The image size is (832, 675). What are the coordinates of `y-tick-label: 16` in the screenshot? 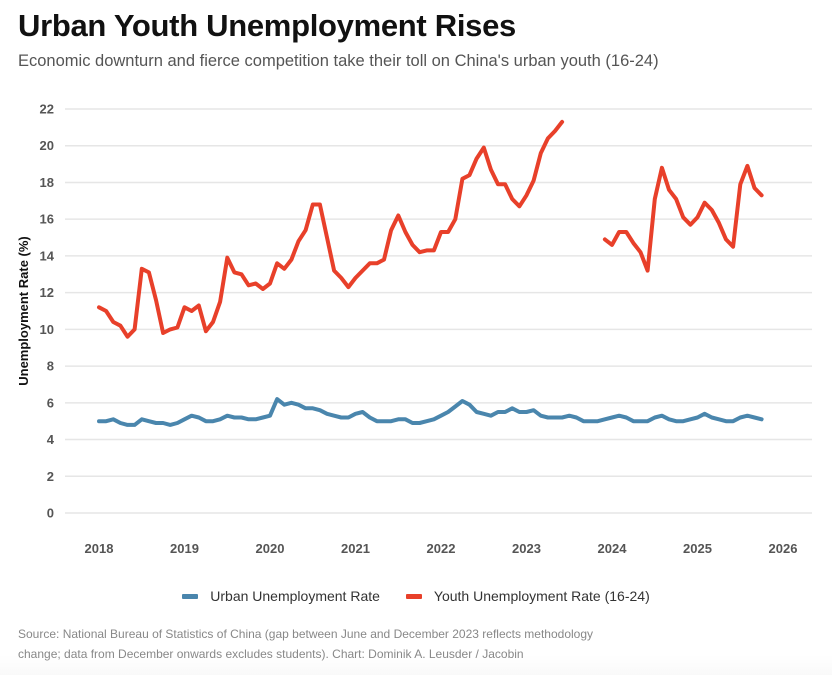 It's located at (47, 219).